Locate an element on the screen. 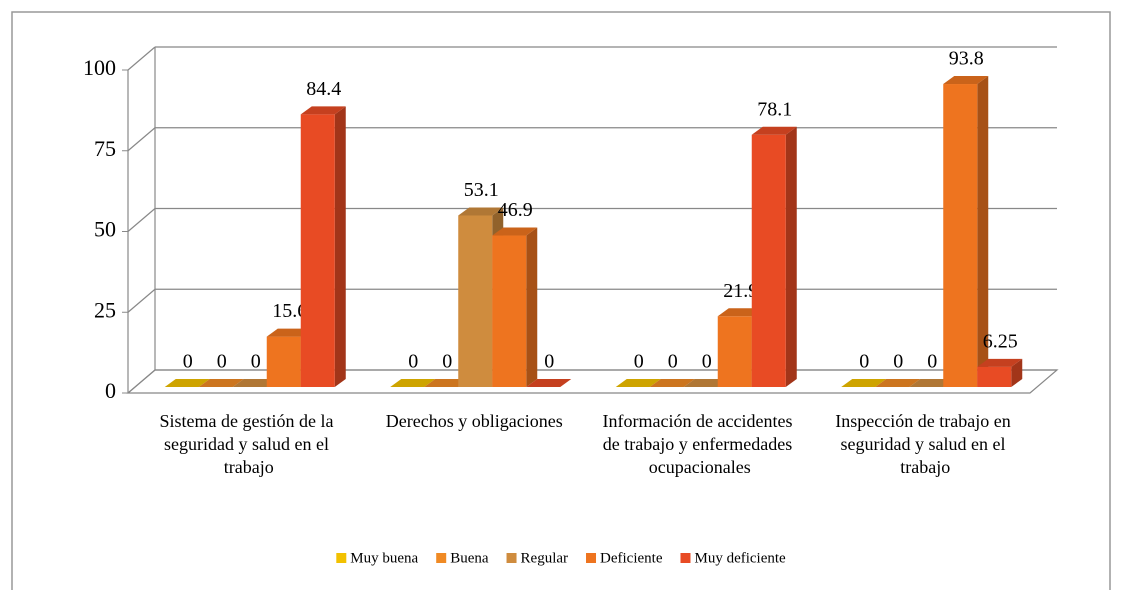 The height and width of the screenshot is (590, 1124). data-label: 84.4 is located at coordinates (323, 89).